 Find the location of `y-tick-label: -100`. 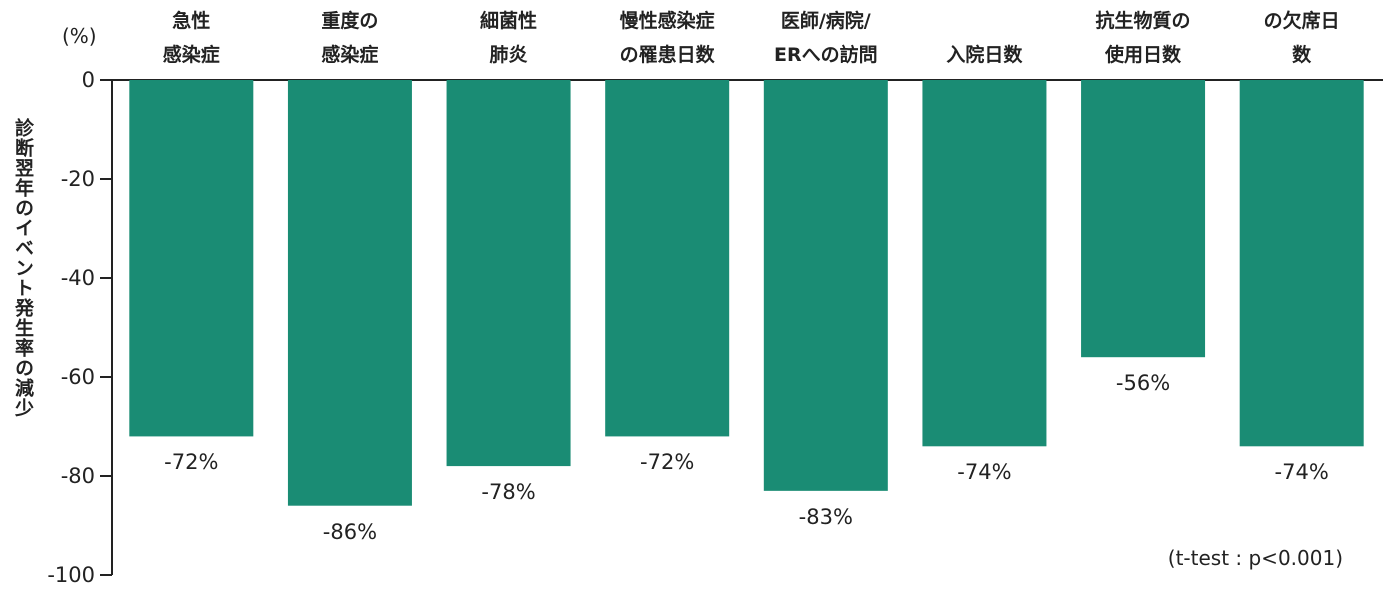

y-tick-label: -100 is located at coordinates (71, 575).